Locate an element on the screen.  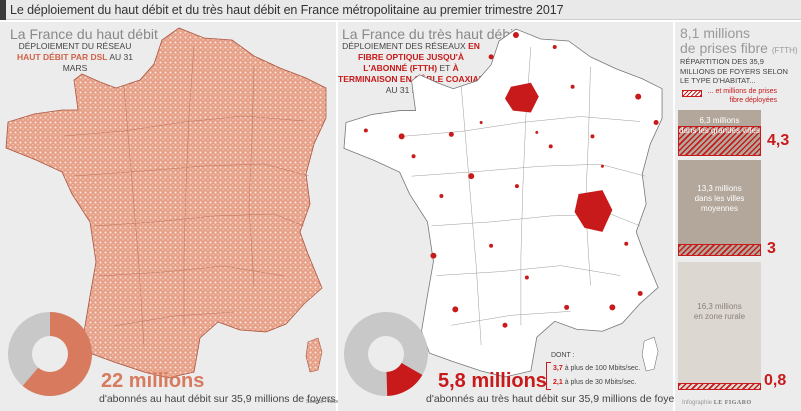
left-big-number: 22 millions is located at coordinates (153, 381).